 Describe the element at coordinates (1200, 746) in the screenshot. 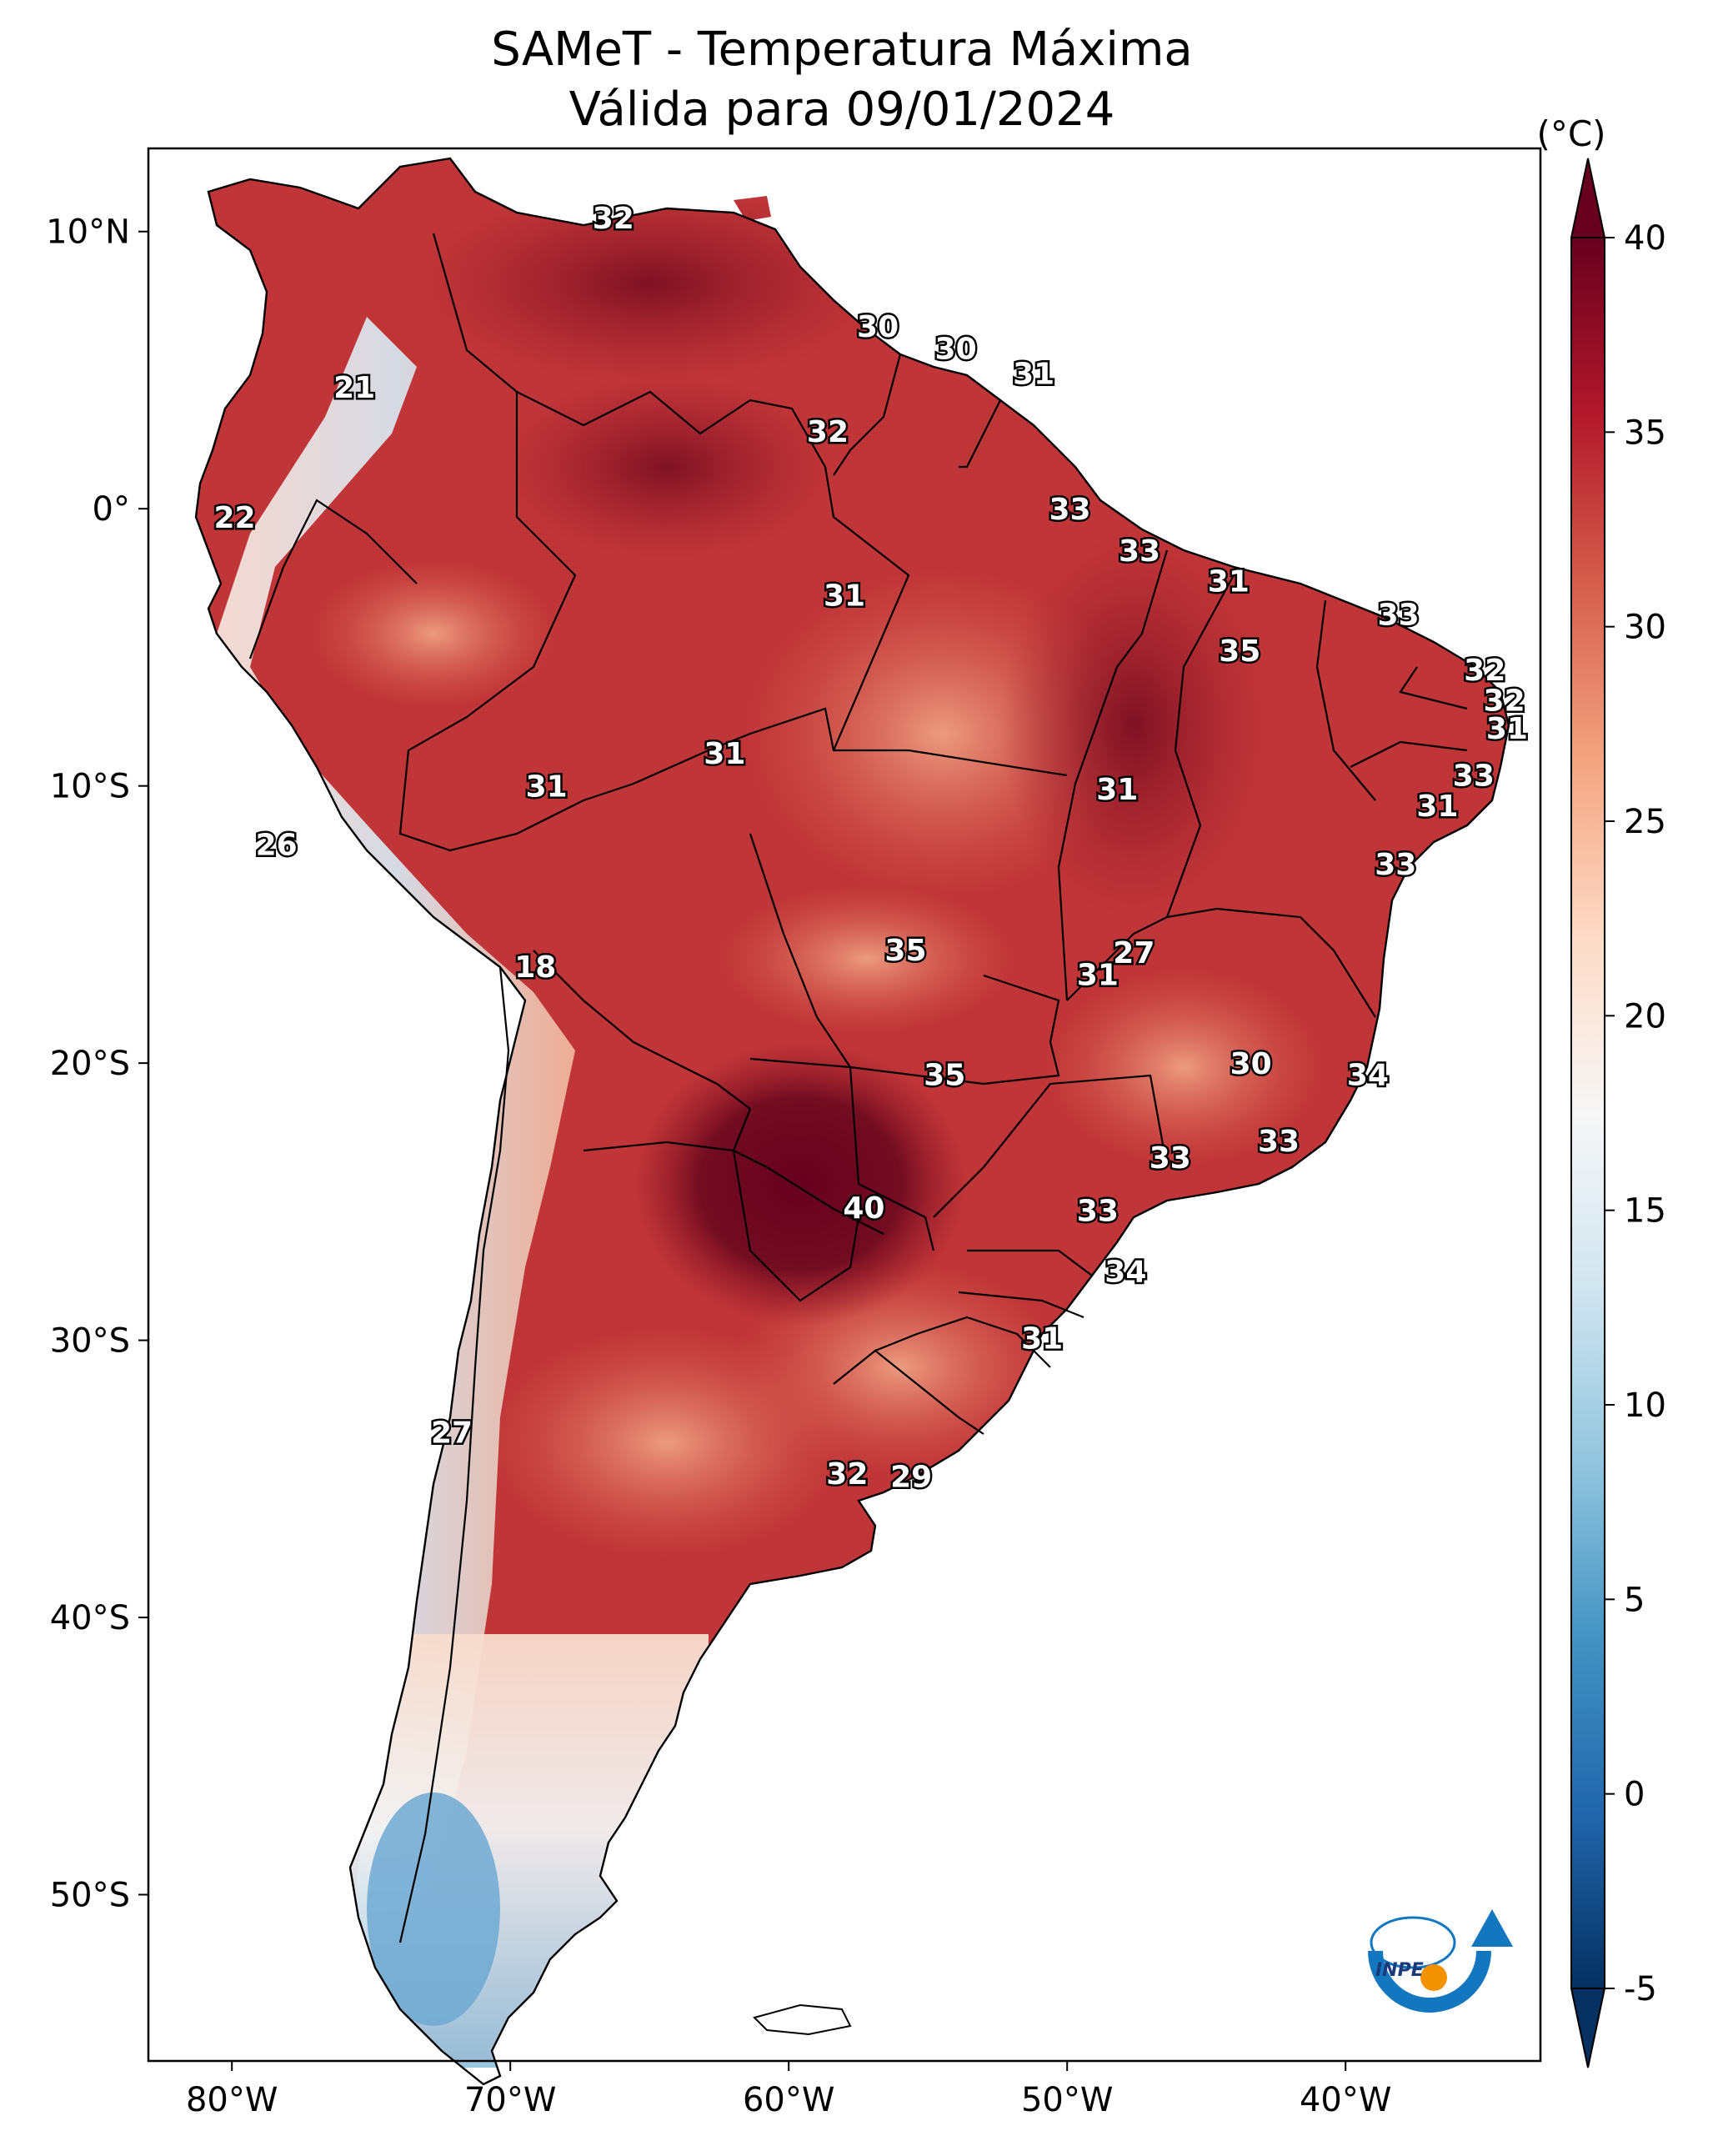

I see `border-piaui` at that location.